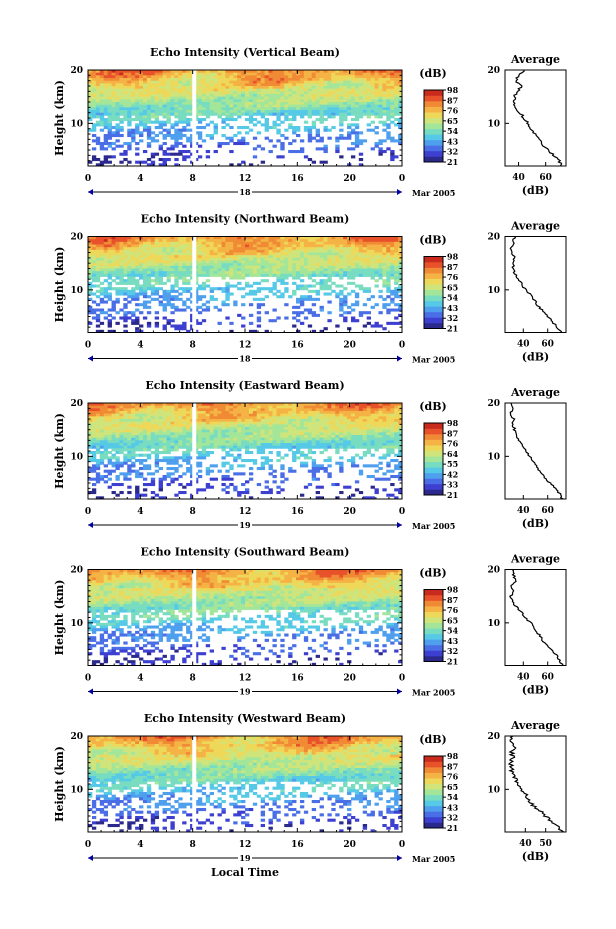 This screenshot has height=929, width=616. I want to click on profile-title: Average, so click(535, 59).